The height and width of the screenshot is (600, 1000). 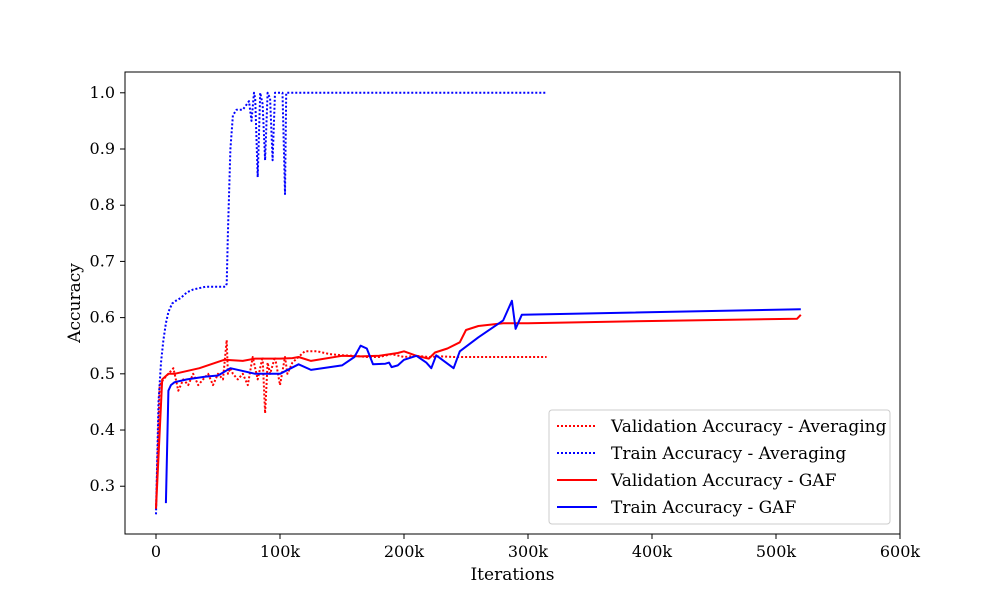 What do you see at coordinates (703, 508) in the screenshot?
I see `legend-label: Train Accuracy - GAF` at bounding box center [703, 508].